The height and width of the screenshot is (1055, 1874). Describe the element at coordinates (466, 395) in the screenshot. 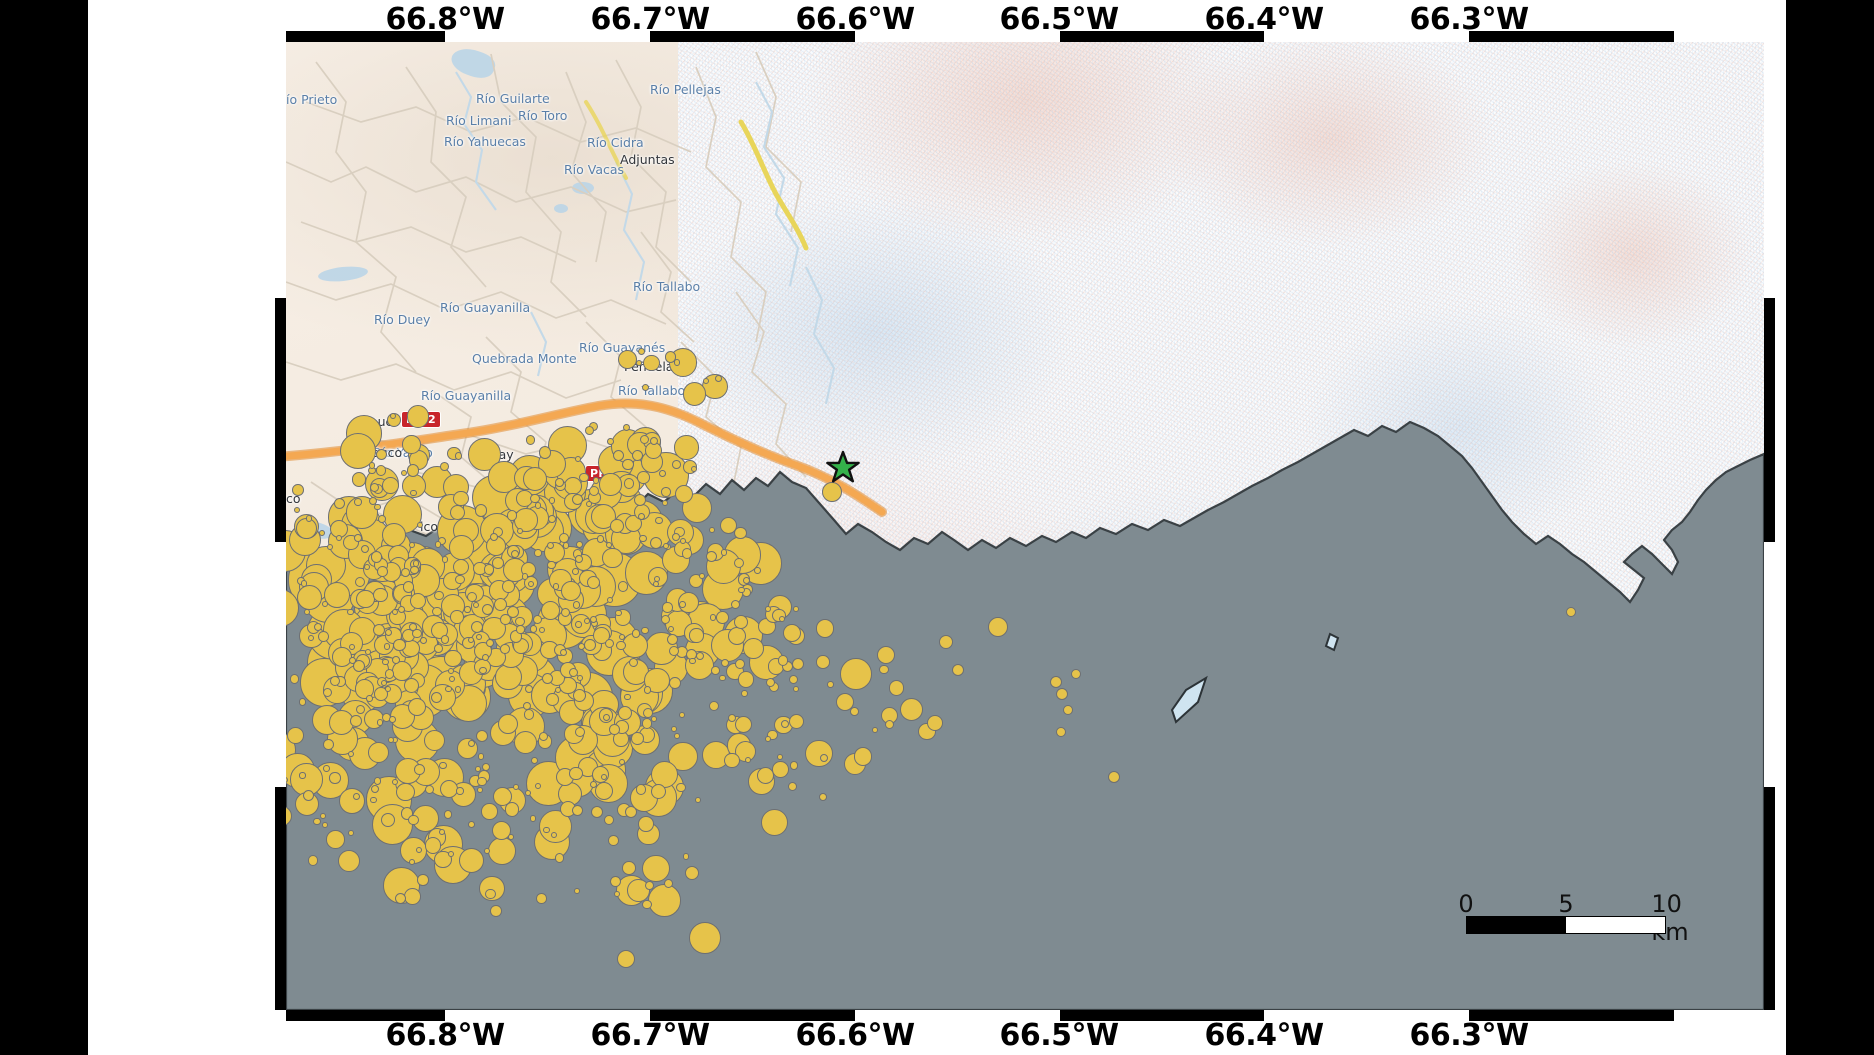

I see `map-label: Río Guayanilla` at that location.